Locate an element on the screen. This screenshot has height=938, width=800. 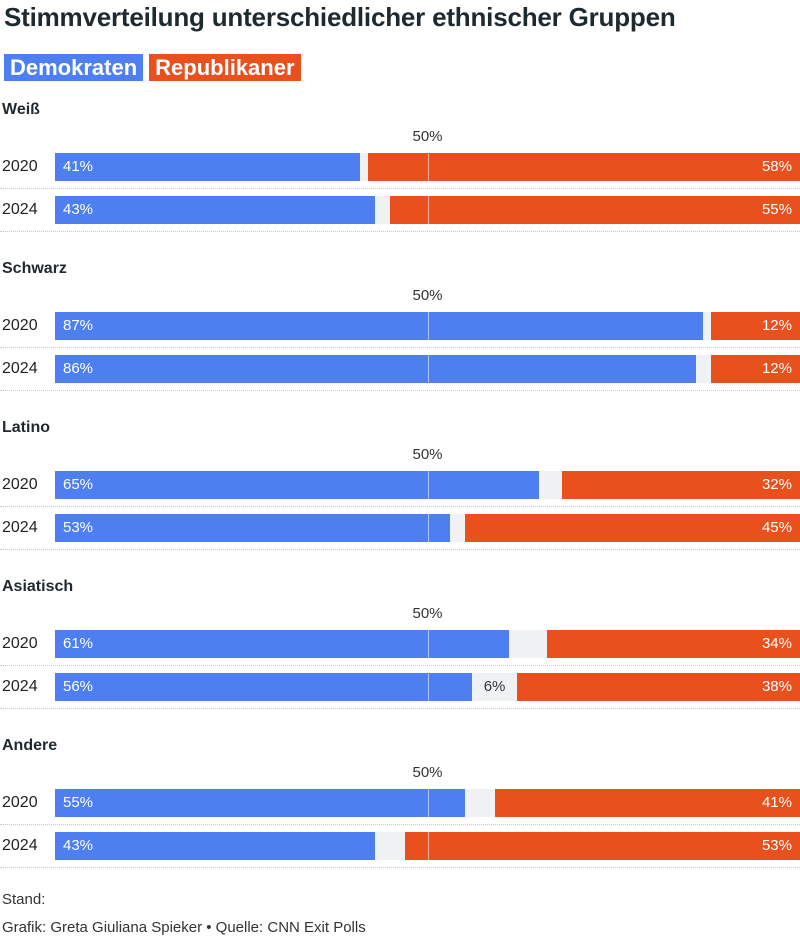
bar-track: 43% 53% is located at coordinates (427, 846).